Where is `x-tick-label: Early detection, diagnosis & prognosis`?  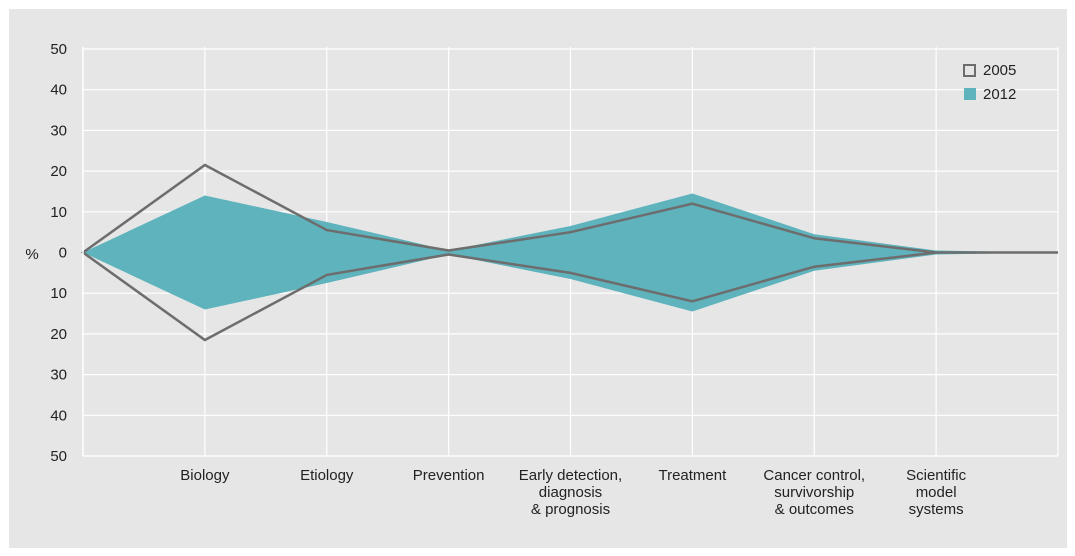 x-tick-label: Early detection, diagnosis & prognosis is located at coordinates (570, 492).